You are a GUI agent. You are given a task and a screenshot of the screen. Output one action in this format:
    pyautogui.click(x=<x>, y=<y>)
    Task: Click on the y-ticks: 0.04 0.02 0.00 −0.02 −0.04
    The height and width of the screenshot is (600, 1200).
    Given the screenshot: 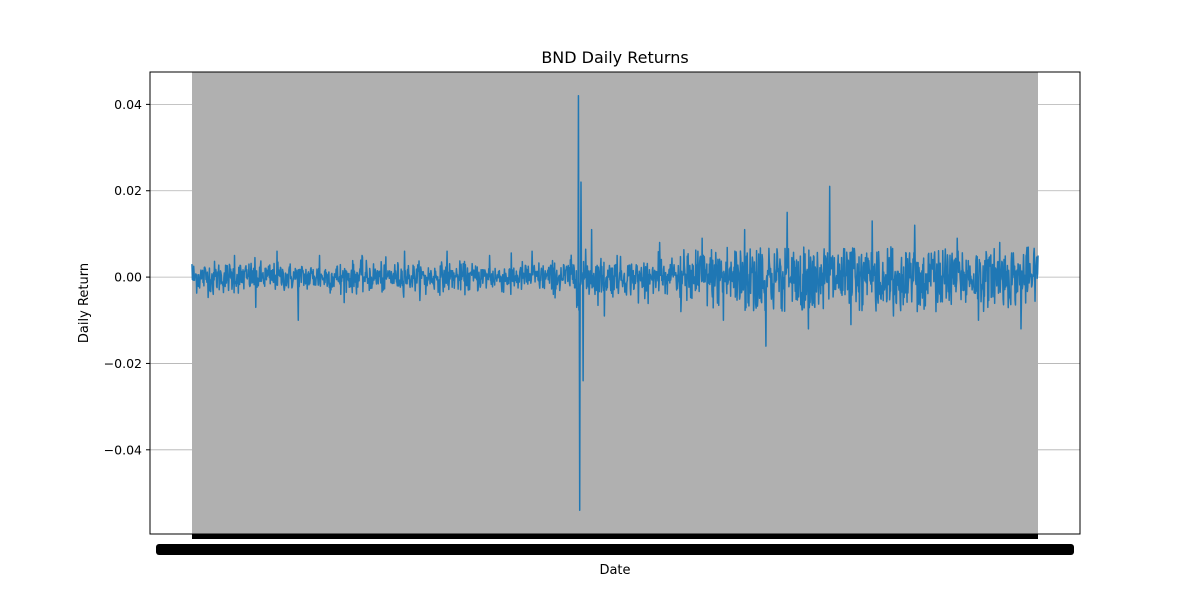 What is the action you would take?
    pyautogui.click(x=127, y=277)
    